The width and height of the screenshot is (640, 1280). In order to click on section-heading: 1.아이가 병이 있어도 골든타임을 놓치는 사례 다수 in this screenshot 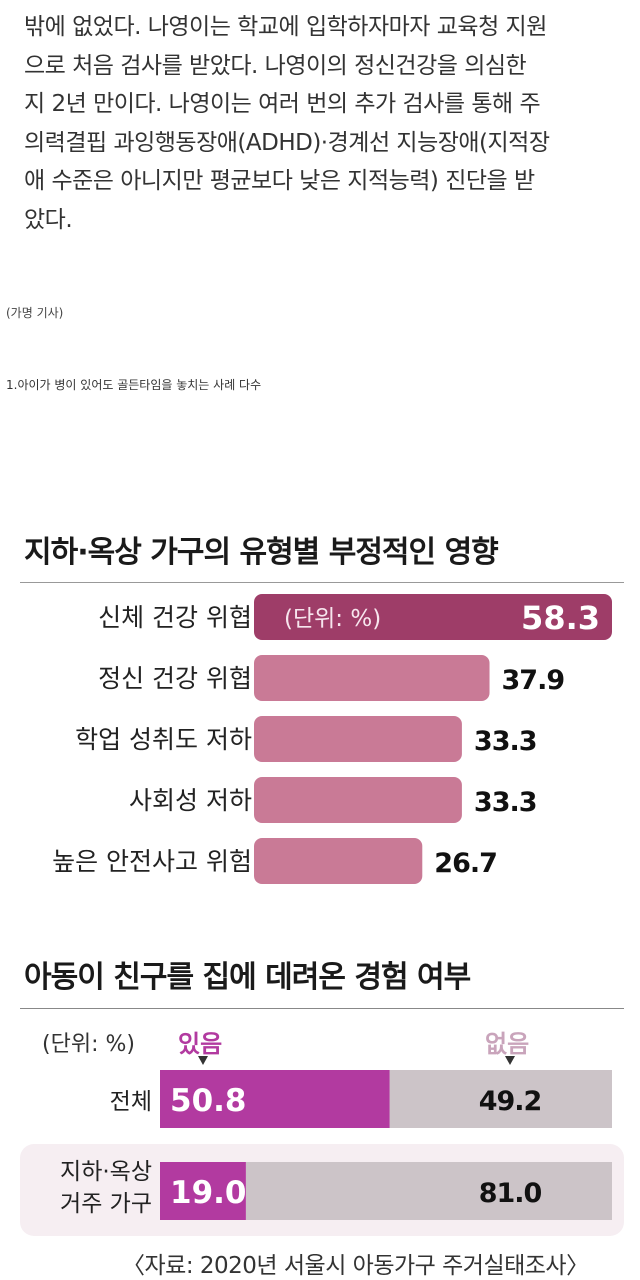, I will do `click(134, 385)`.